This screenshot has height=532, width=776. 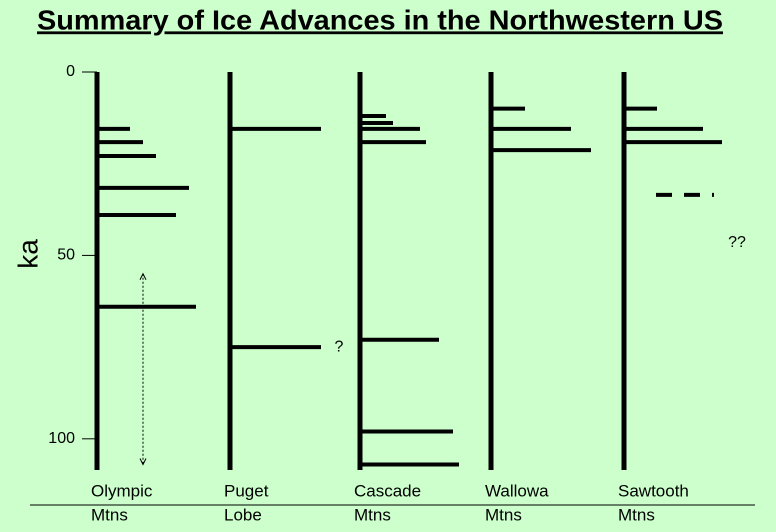 What do you see at coordinates (122, 490) in the screenshot?
I see `column-label: Olympic` at bounding box center [122, 490].